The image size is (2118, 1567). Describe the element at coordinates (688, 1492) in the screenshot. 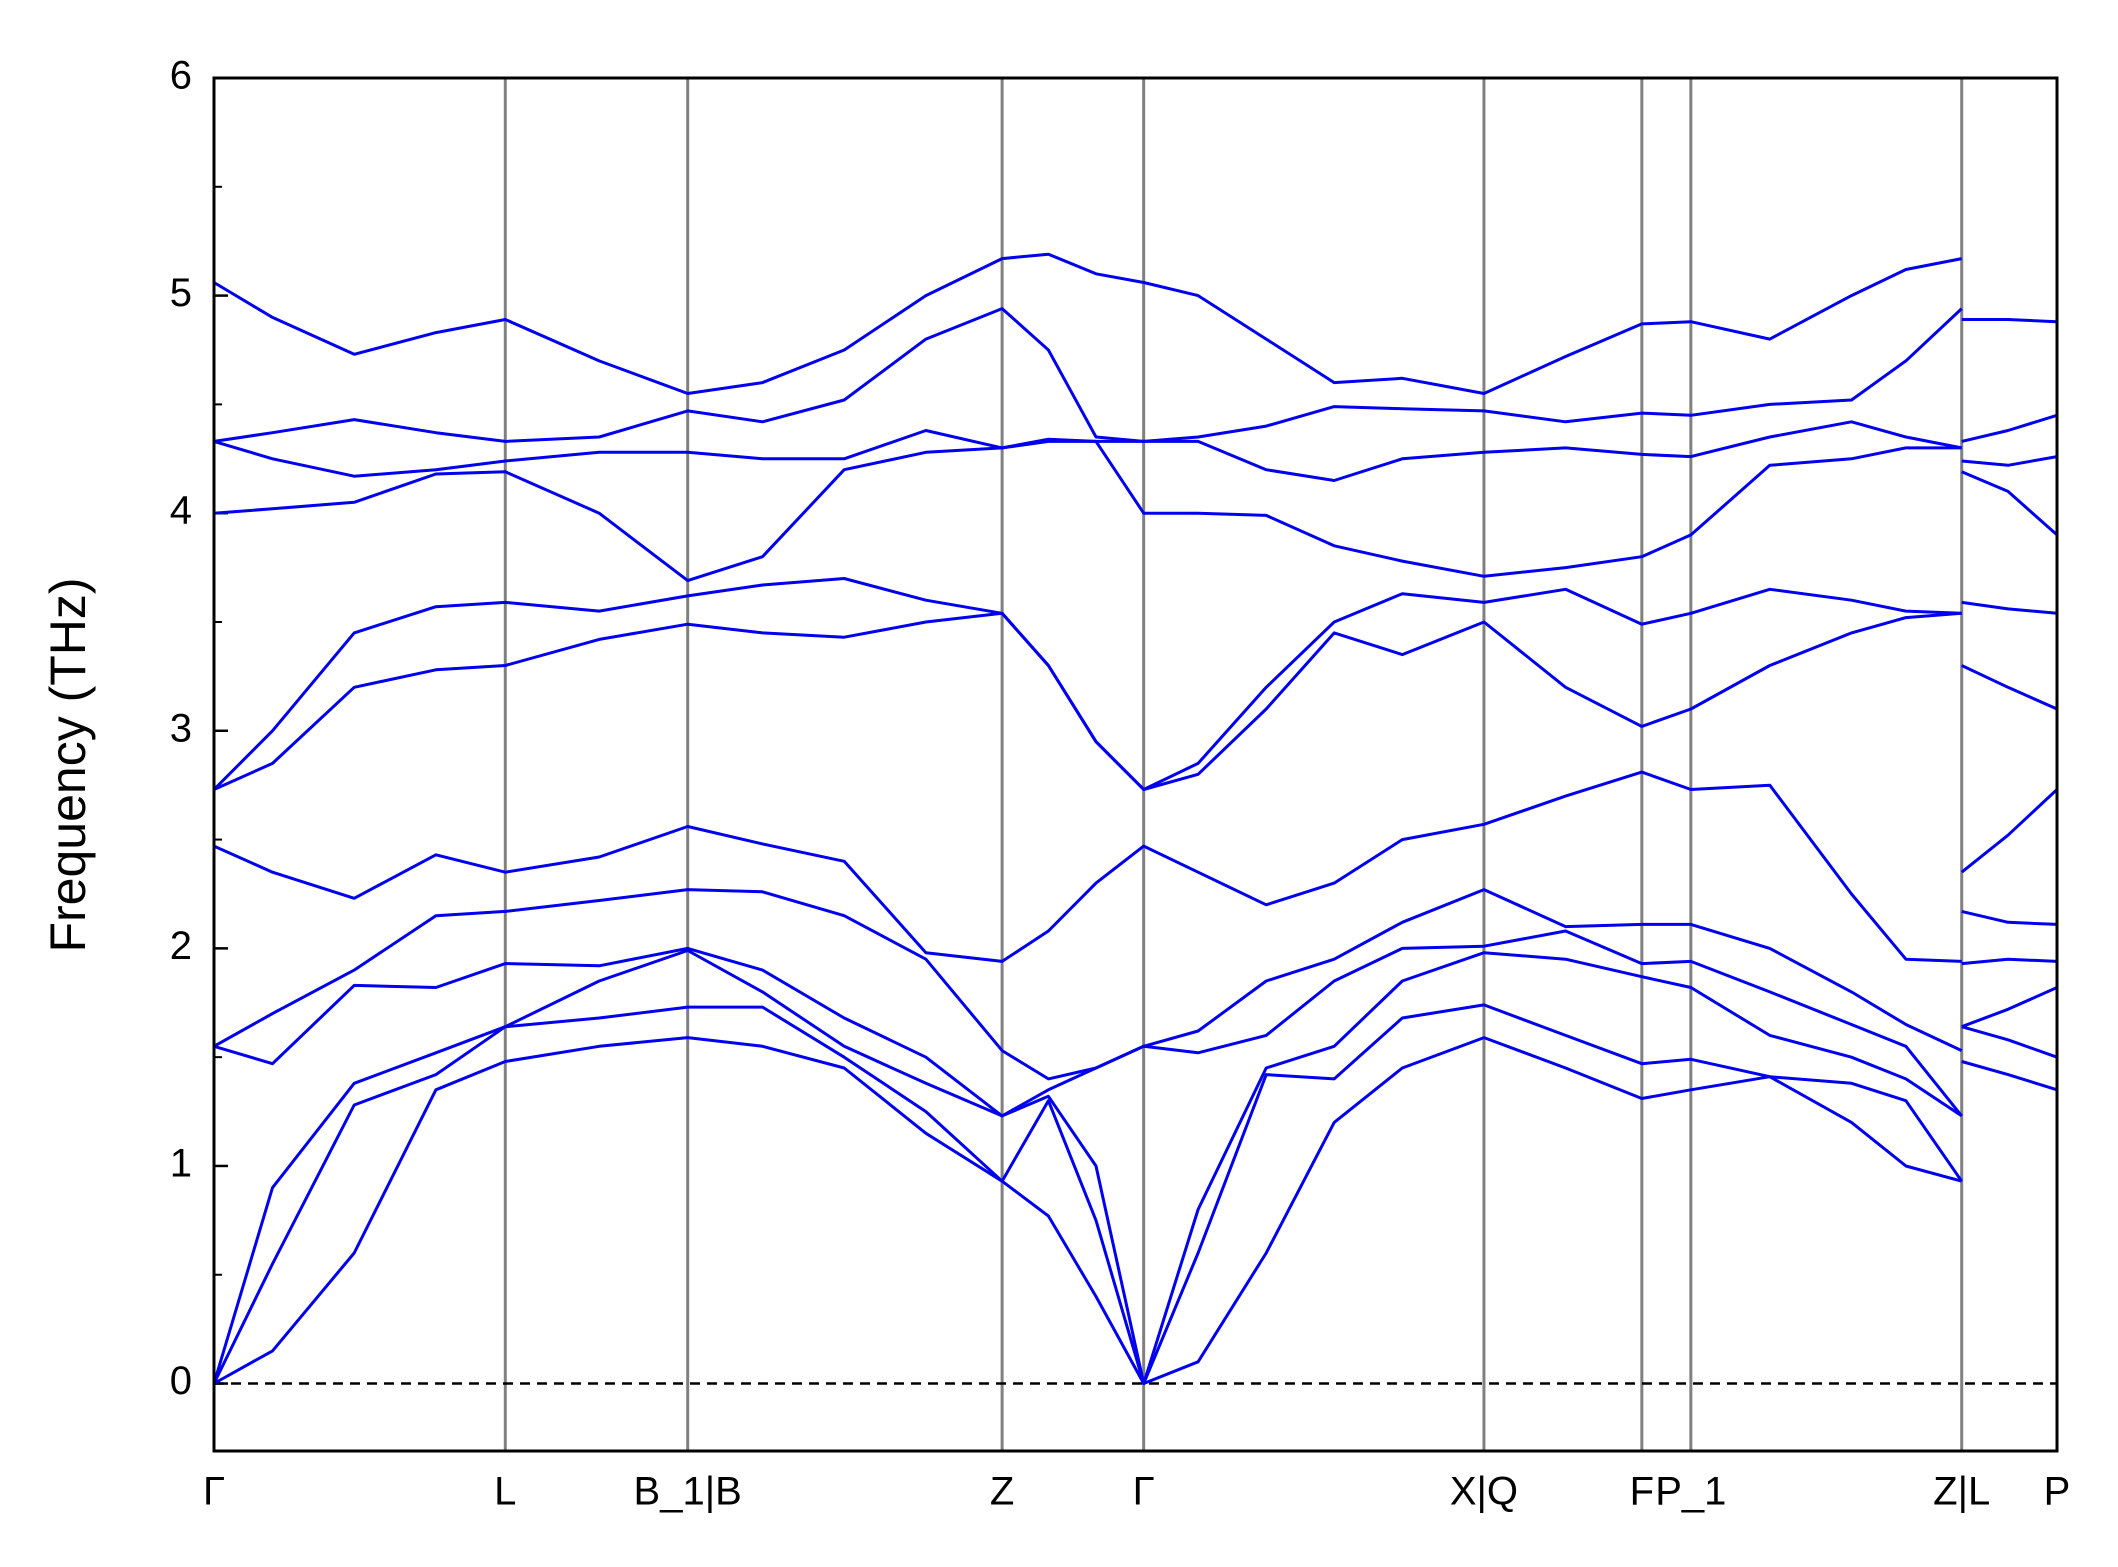

I see `x-tick-label: B_1|B` at that location.